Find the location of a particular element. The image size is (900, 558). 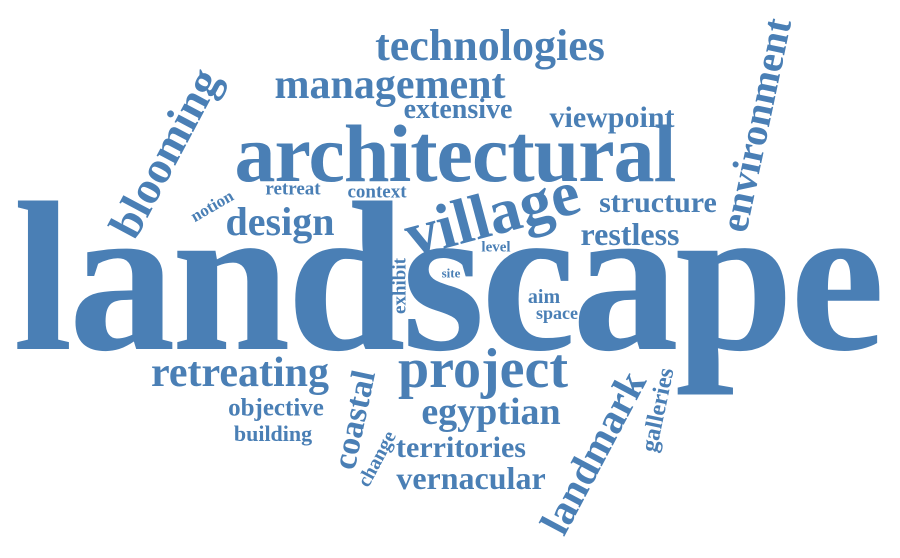

word-viewpoint: viewpoint is located at coordinates (612, 117).